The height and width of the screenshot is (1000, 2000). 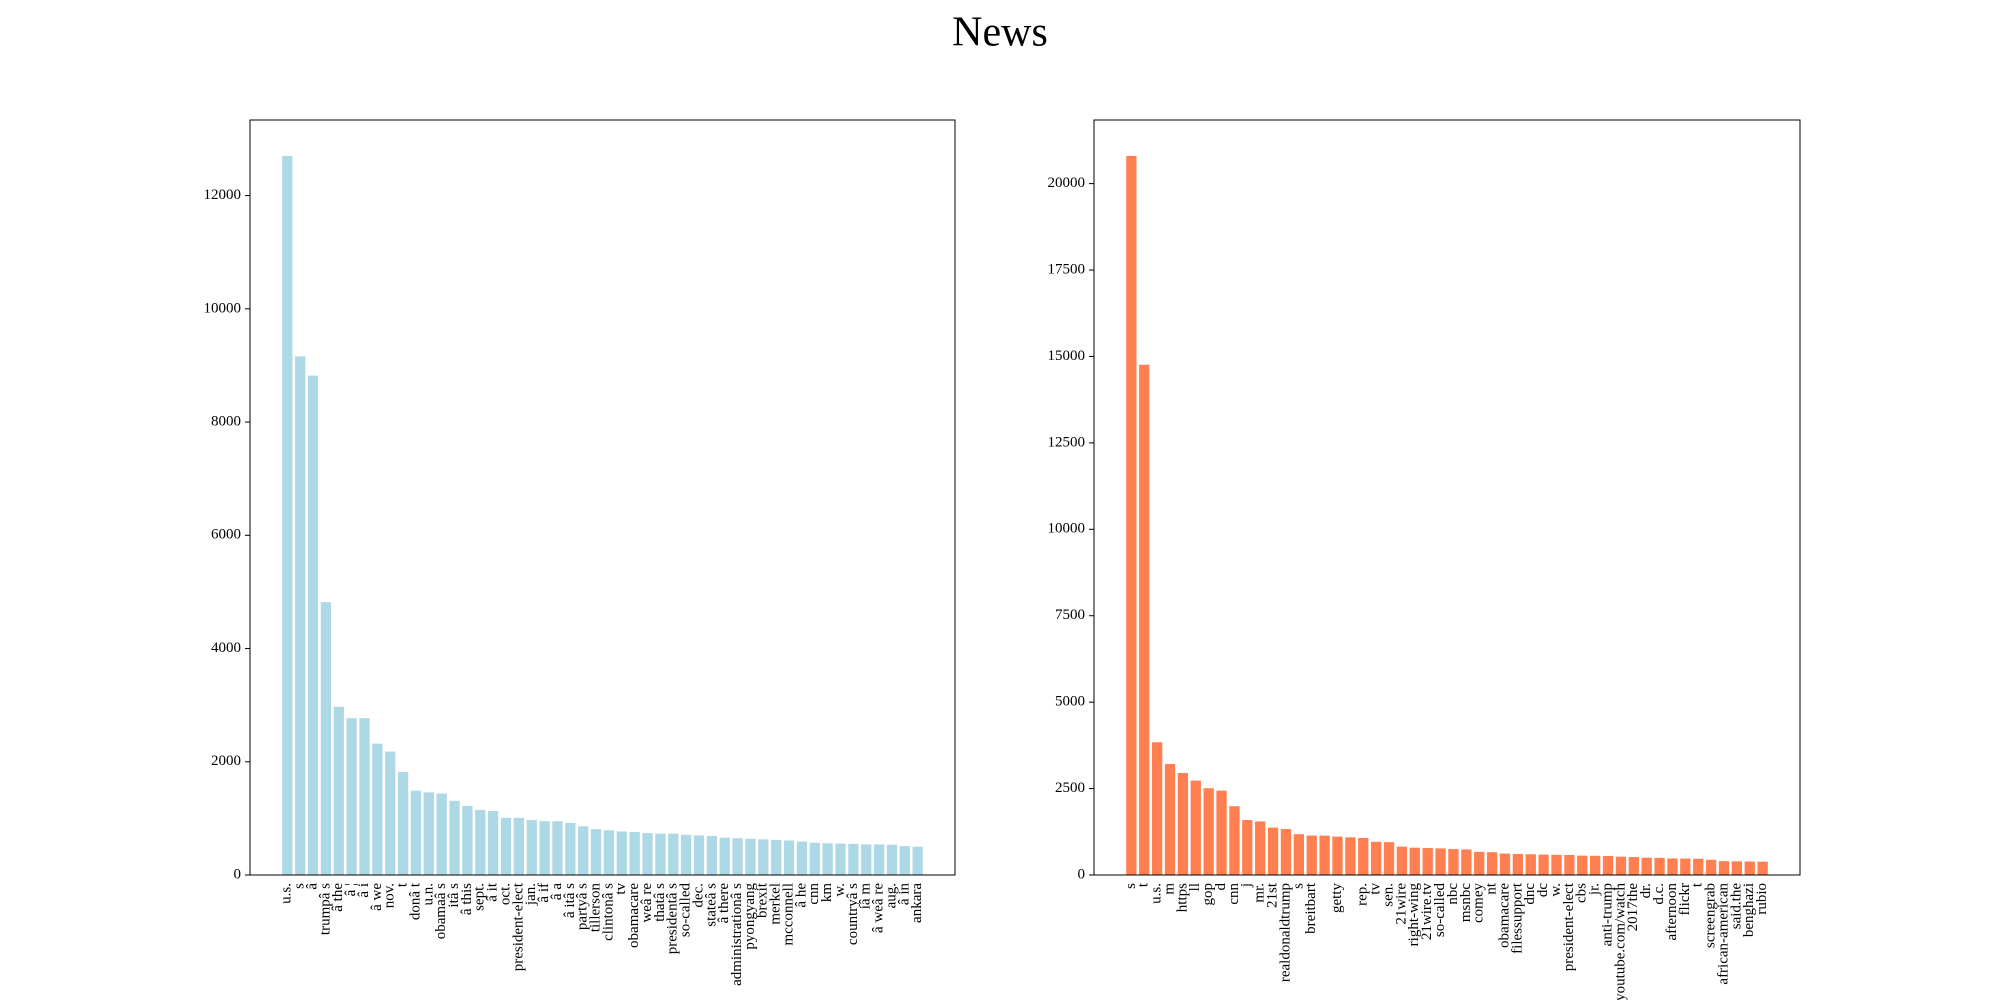 What do you see at coordinates (1711, 915) in the screenshot?
I see `x-tick-label: screengrab` at bounding box center [1711, 915].